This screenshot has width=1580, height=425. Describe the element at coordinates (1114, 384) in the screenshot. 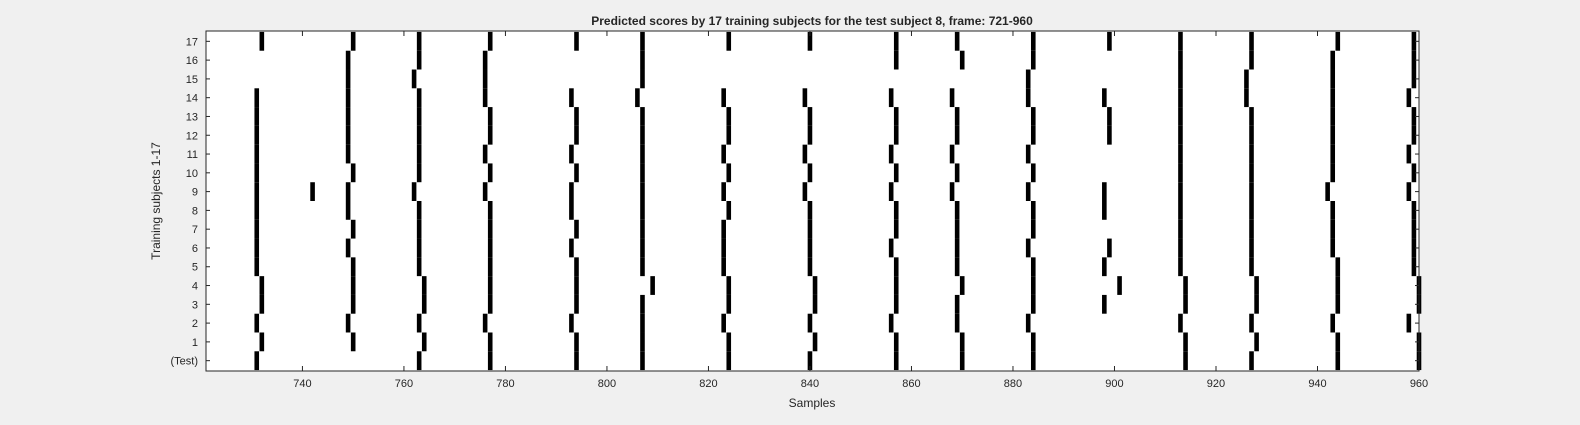

I see `x-tick-label: 900` at that location.